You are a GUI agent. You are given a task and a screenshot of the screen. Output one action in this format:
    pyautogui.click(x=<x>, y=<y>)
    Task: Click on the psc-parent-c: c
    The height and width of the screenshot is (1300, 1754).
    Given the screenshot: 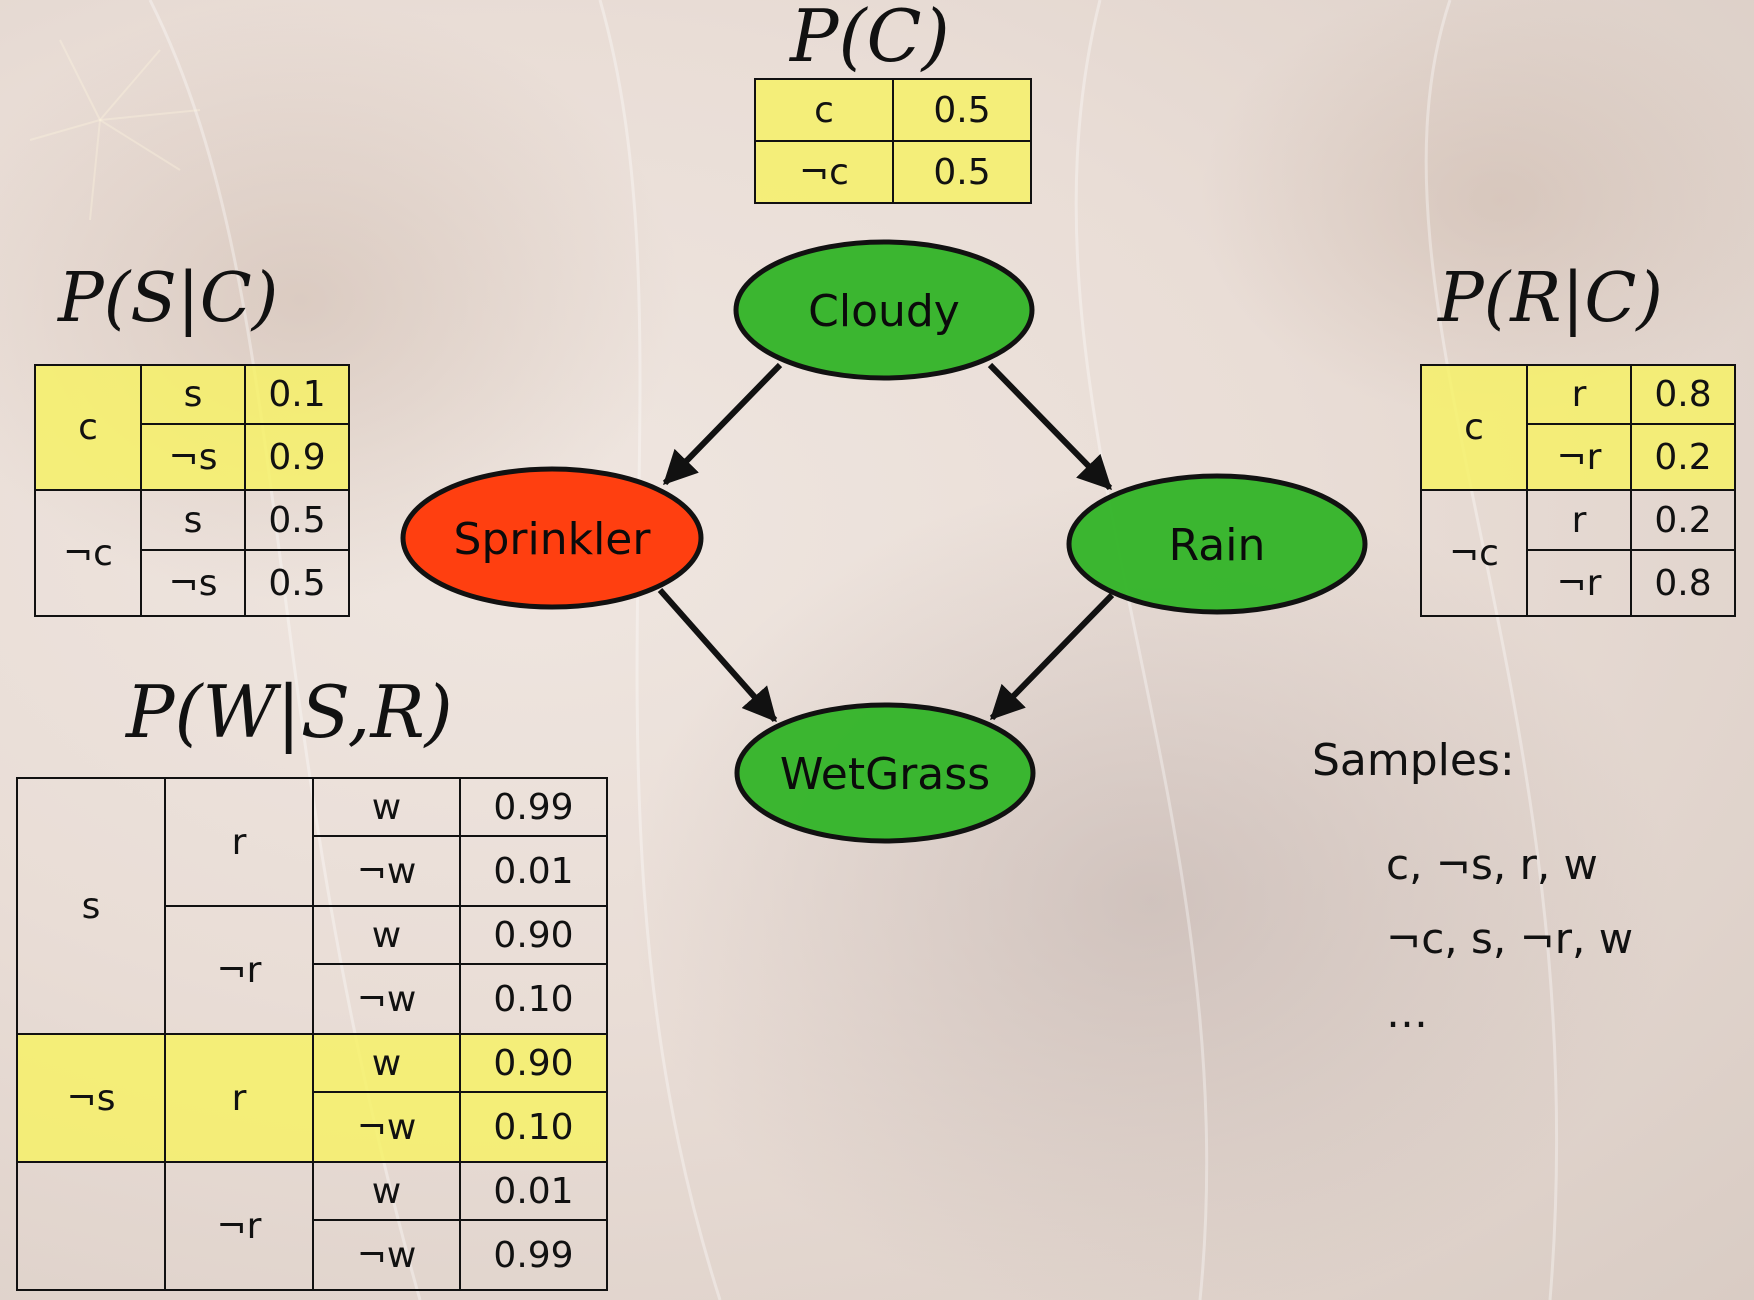 What is the action you would take?
    pyautogui.click(x=88, y=427)
    